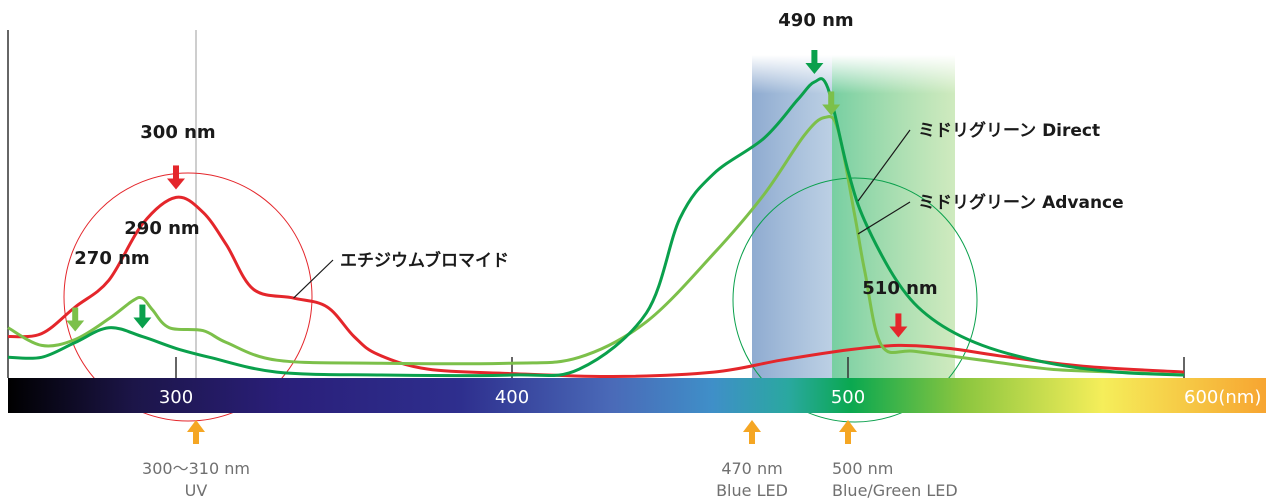 The image size is (1266, 504). Describe the element at coordinates (424, 260) in the screenshot. I see `curve-label-2: エチジウムブロマイド` at that location.